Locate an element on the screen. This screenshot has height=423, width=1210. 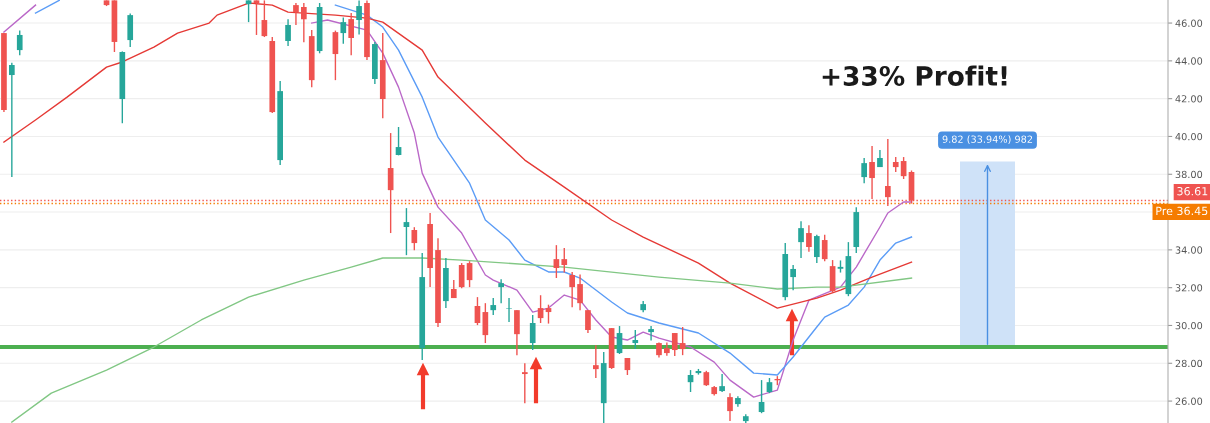
y-tick-label: 42.00 is located at coordinates (1189, 99).